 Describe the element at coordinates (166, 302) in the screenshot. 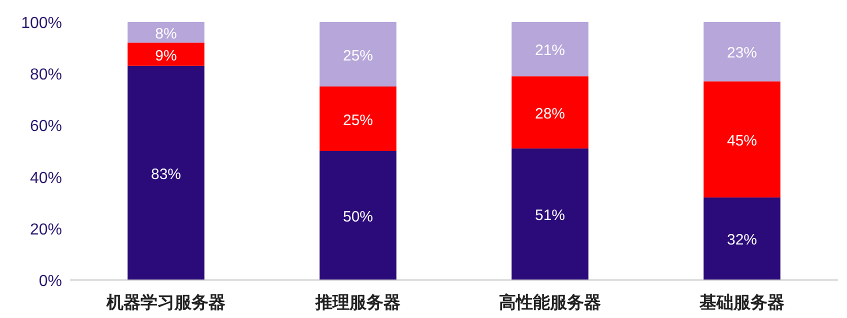

I see `x-tick-label: 机器学习服务器` at that location.